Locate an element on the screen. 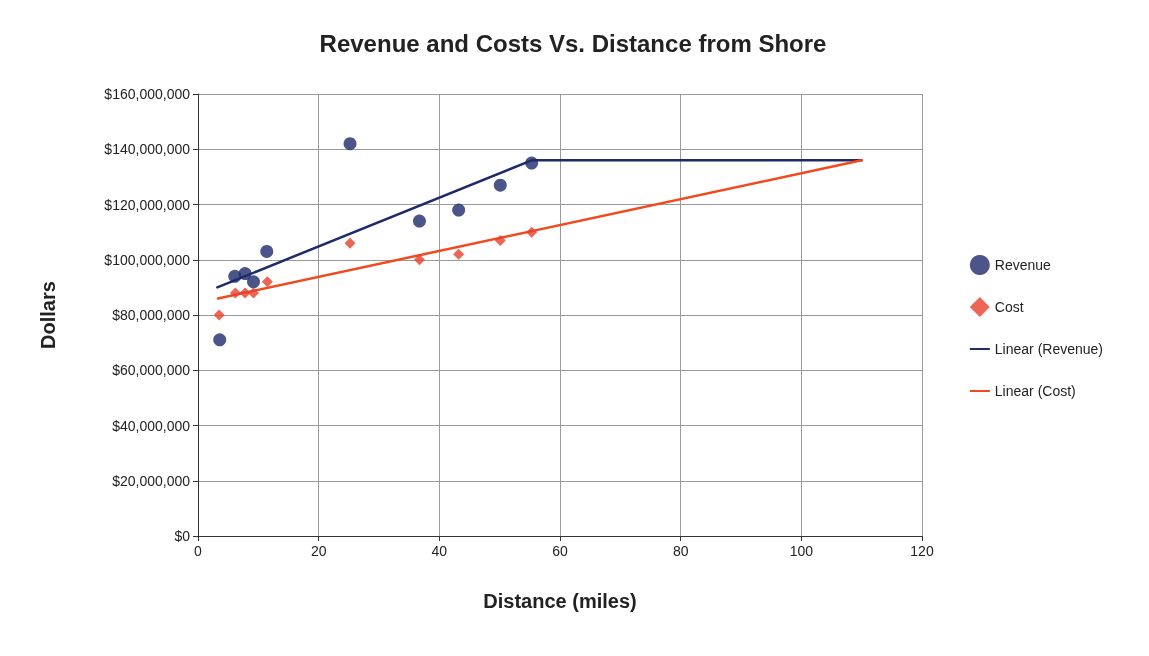 The width and height of the screenshot is (1149, 656). legend-label: Cost is located at coordinates (1009, 307).